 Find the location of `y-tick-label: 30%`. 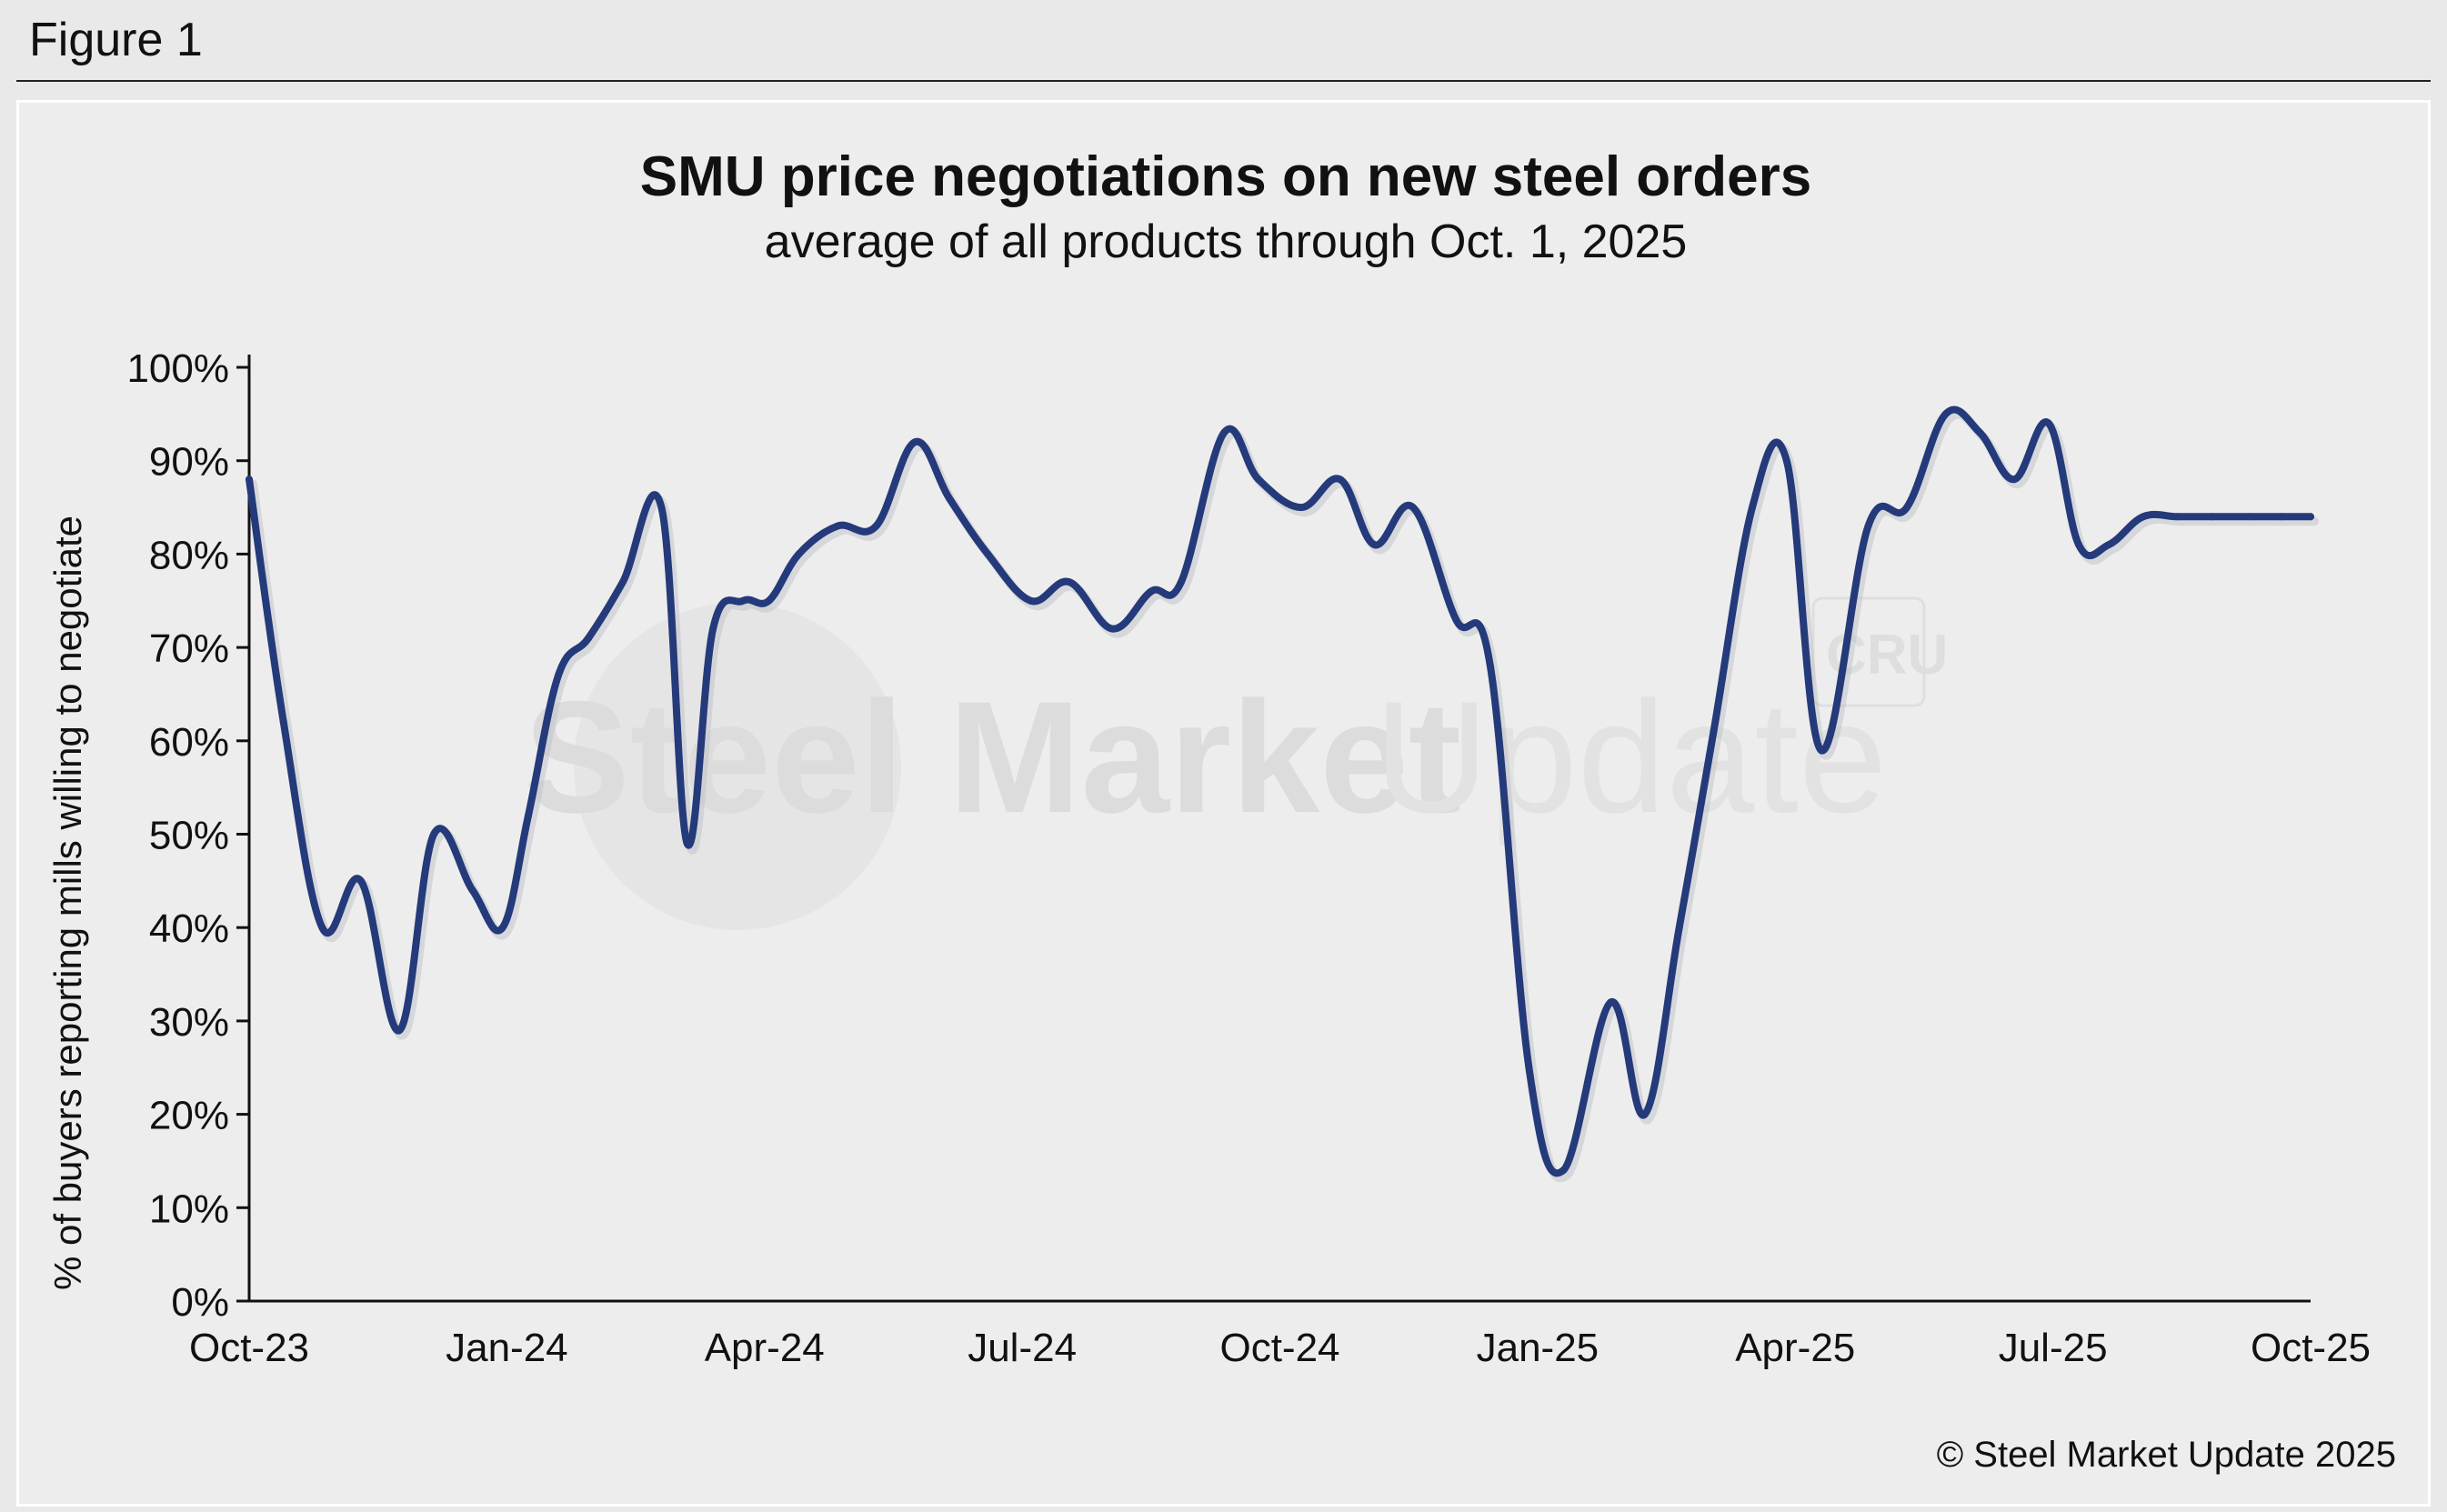

y-tick-label: 30% is located at coordinates (189, 1022).